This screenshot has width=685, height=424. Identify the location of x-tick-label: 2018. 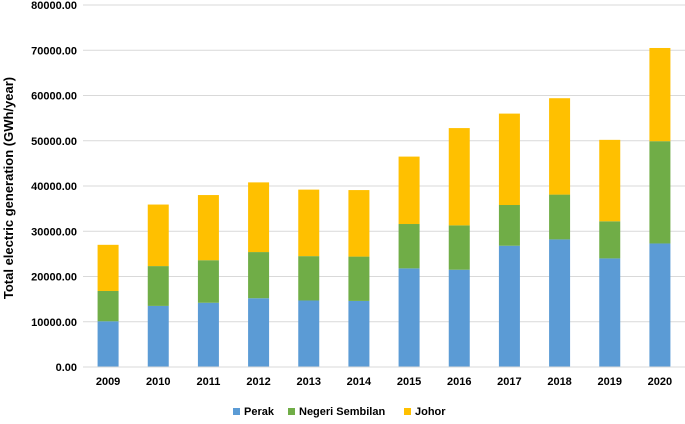
(559, 382).